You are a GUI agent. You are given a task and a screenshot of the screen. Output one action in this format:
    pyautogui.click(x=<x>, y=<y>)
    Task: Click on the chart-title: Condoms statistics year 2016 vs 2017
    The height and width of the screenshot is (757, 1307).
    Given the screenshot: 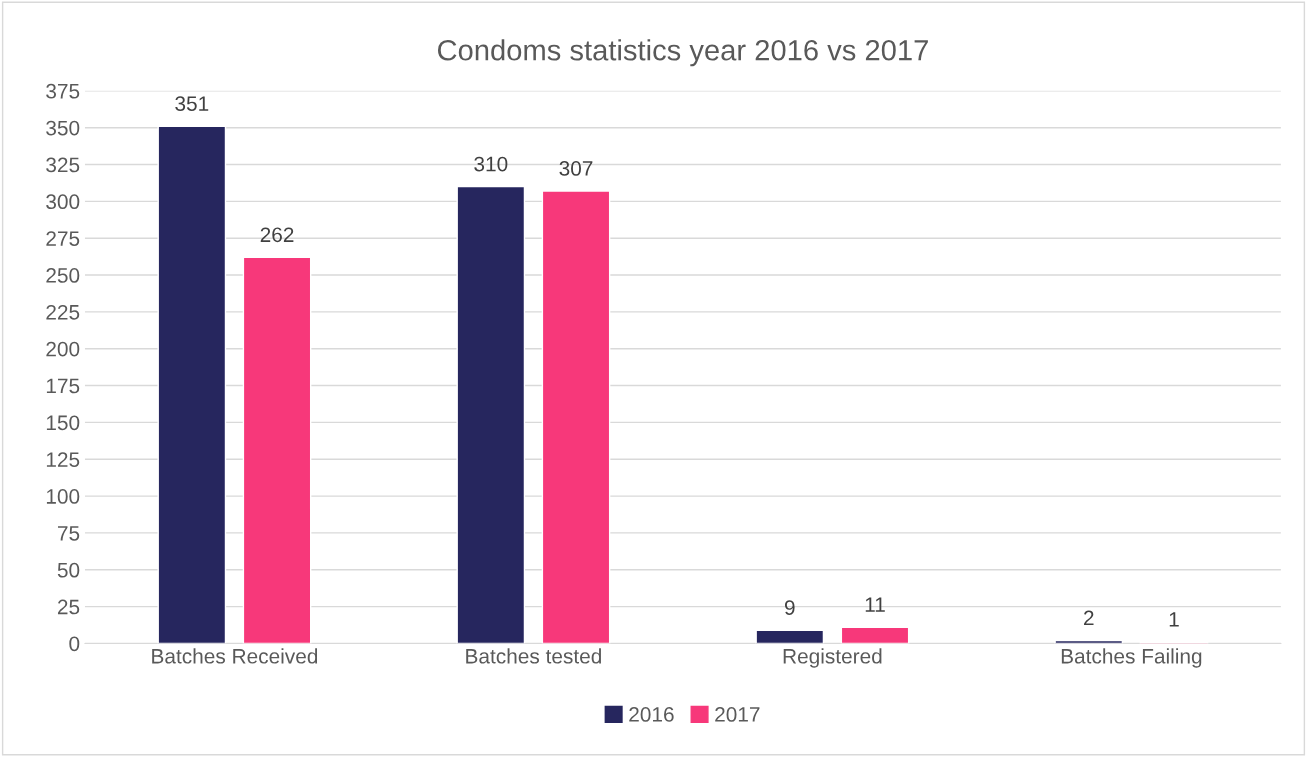 What is the action you would take?
    pyautogui.click(x=682, y=53)
    